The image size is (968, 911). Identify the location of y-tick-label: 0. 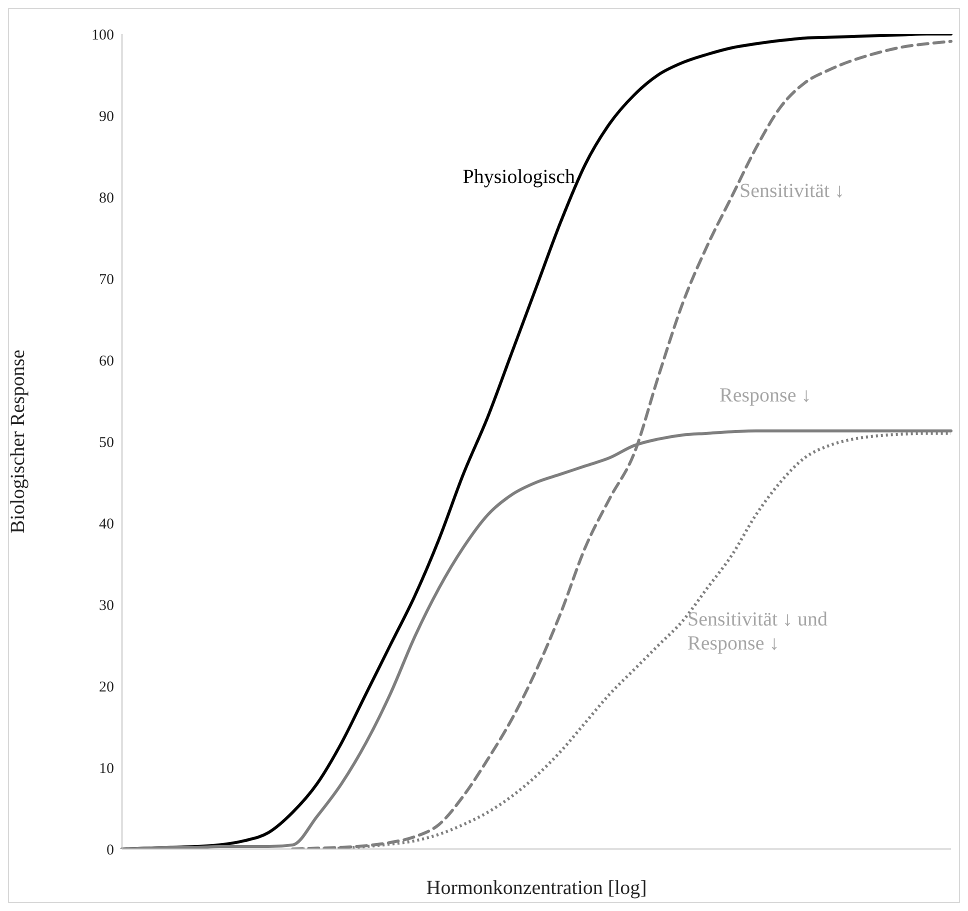
(110, 850).